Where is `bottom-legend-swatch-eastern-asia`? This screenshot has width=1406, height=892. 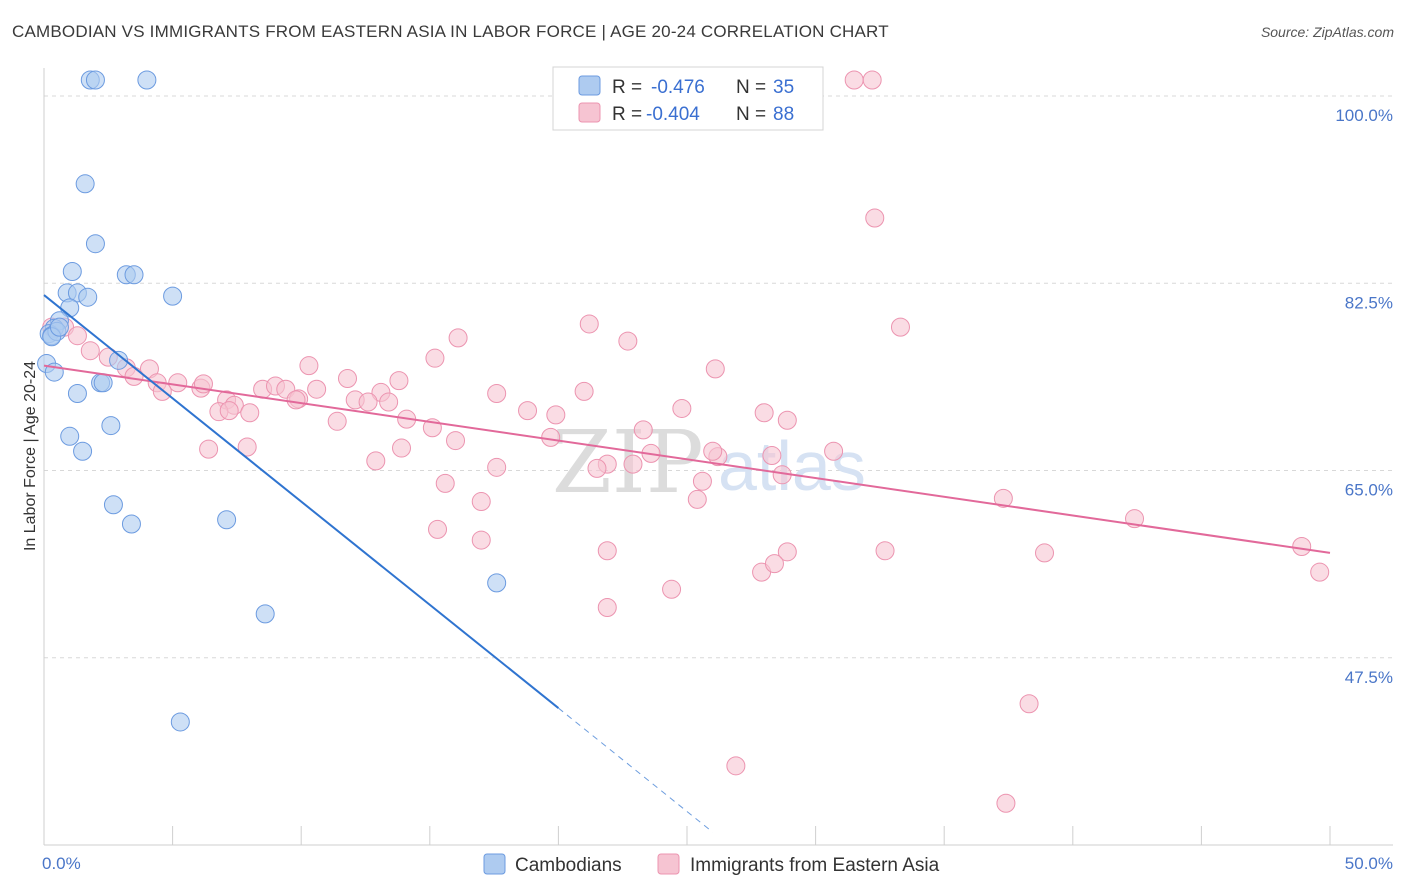
bottom-legend-swatch-eastern-asia is located at coordinates (668, 864).